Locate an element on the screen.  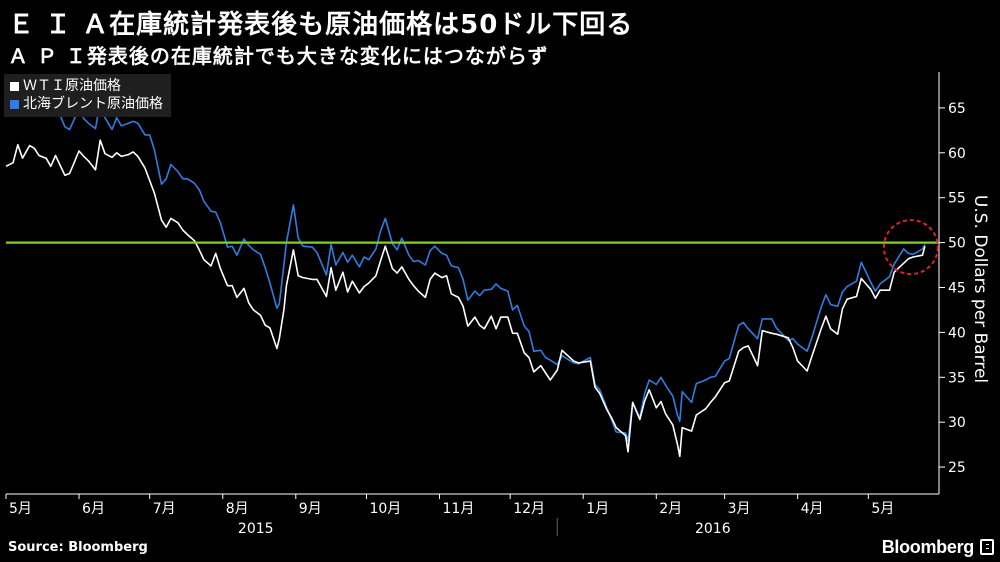
x-tick-label-11: 4月 is located at coordinates (812, 509).